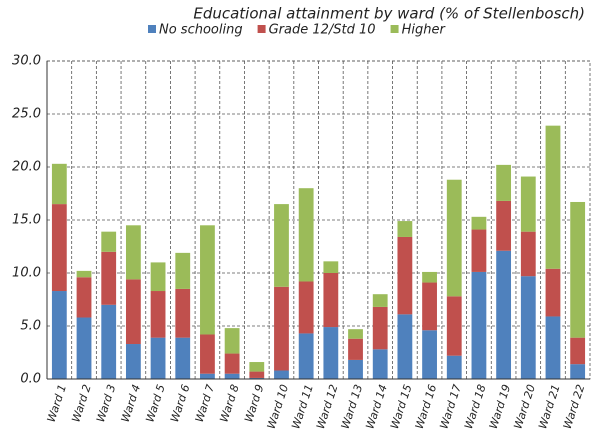 This screenshot has height=435, width=596. I want to click on x-tick-label: Ward 16, so click(426, 407).